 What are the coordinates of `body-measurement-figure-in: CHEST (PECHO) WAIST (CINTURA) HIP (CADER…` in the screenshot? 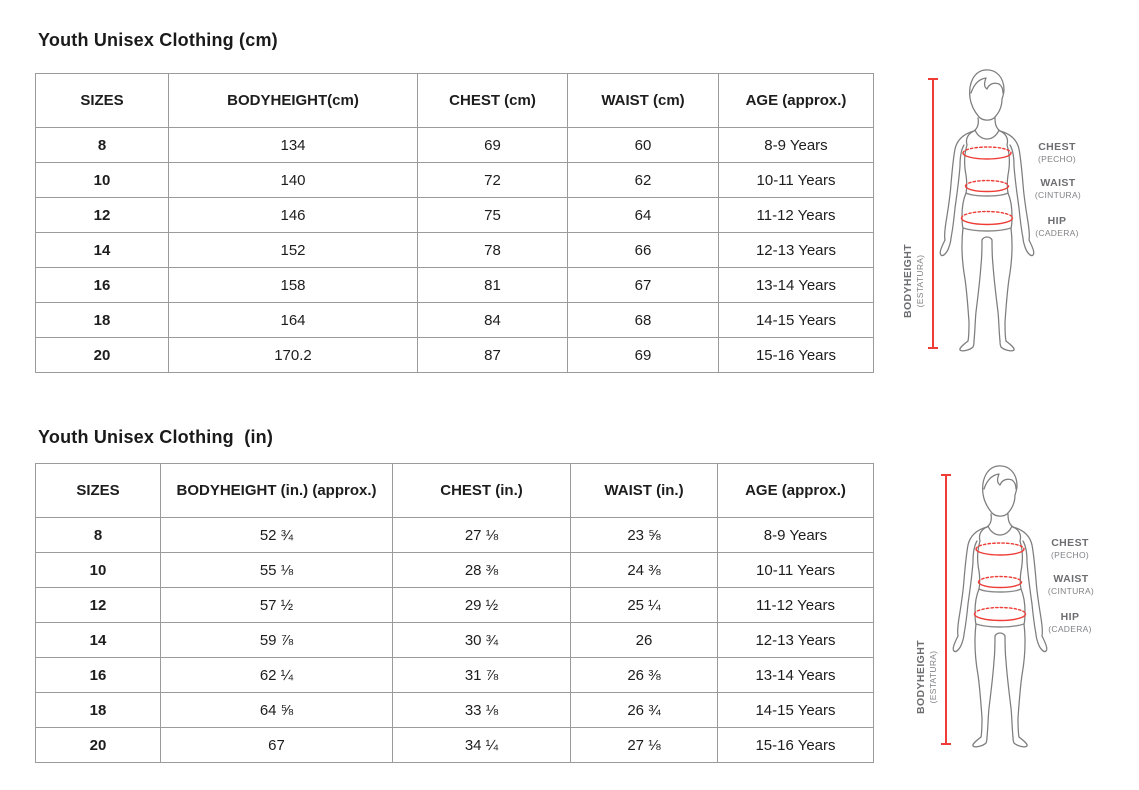 It's located at (1004, 606).